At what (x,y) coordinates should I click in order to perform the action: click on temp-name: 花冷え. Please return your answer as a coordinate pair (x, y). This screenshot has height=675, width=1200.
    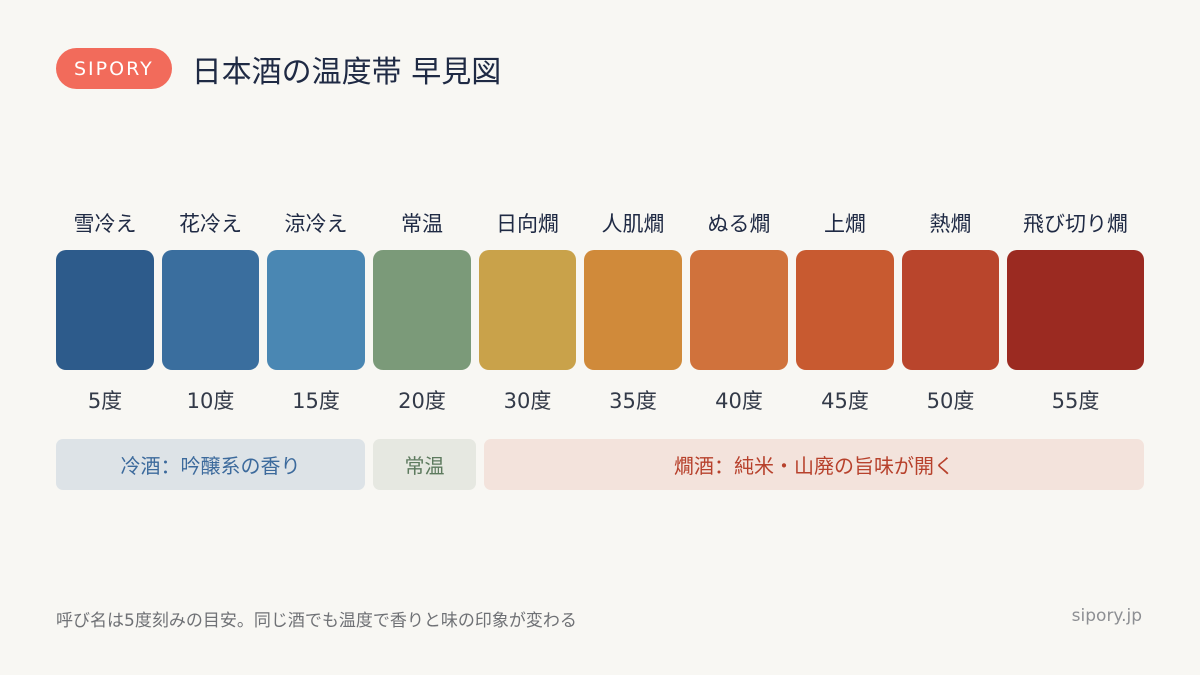
    Looking at the image, I should click on (210, 224).